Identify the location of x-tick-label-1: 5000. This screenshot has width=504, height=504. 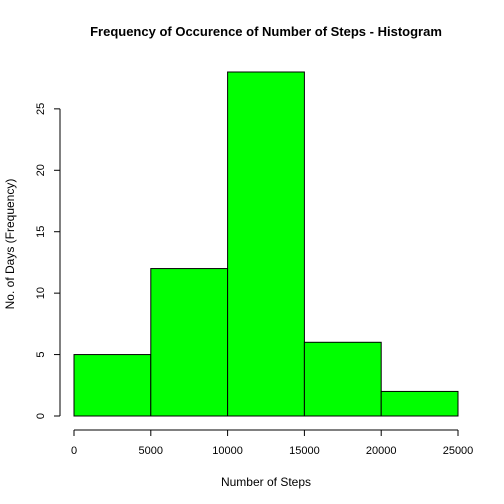
(151, 451).